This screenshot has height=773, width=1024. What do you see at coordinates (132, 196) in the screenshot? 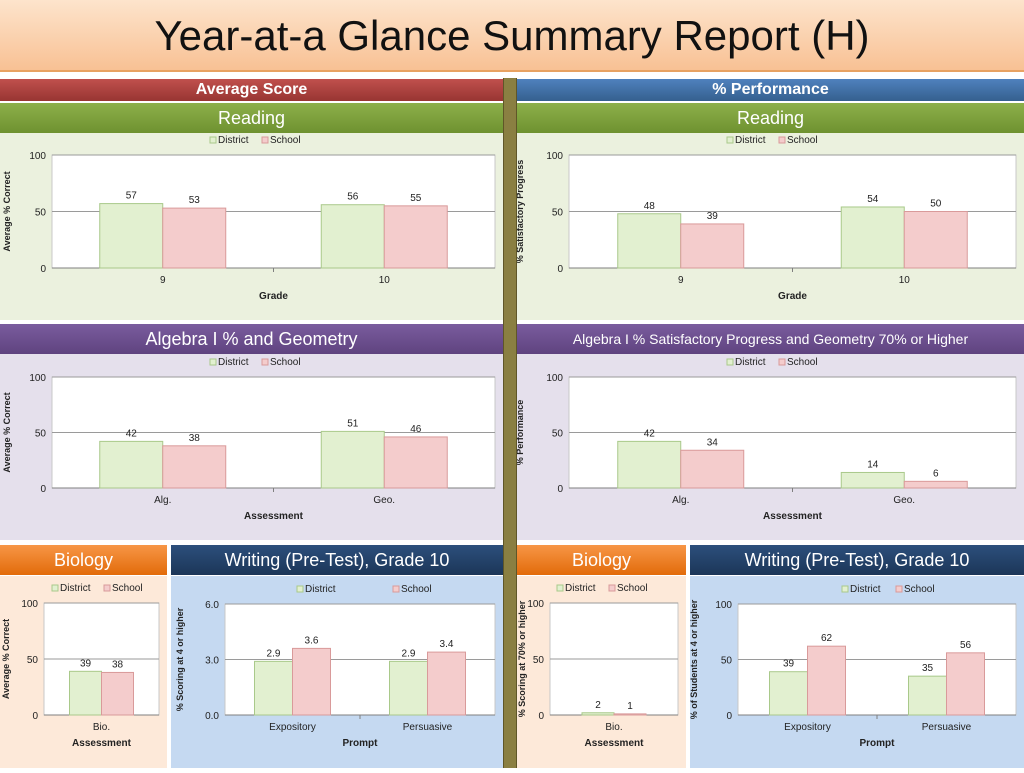
I see `data-label: 57` at bounding box center [132, 196].